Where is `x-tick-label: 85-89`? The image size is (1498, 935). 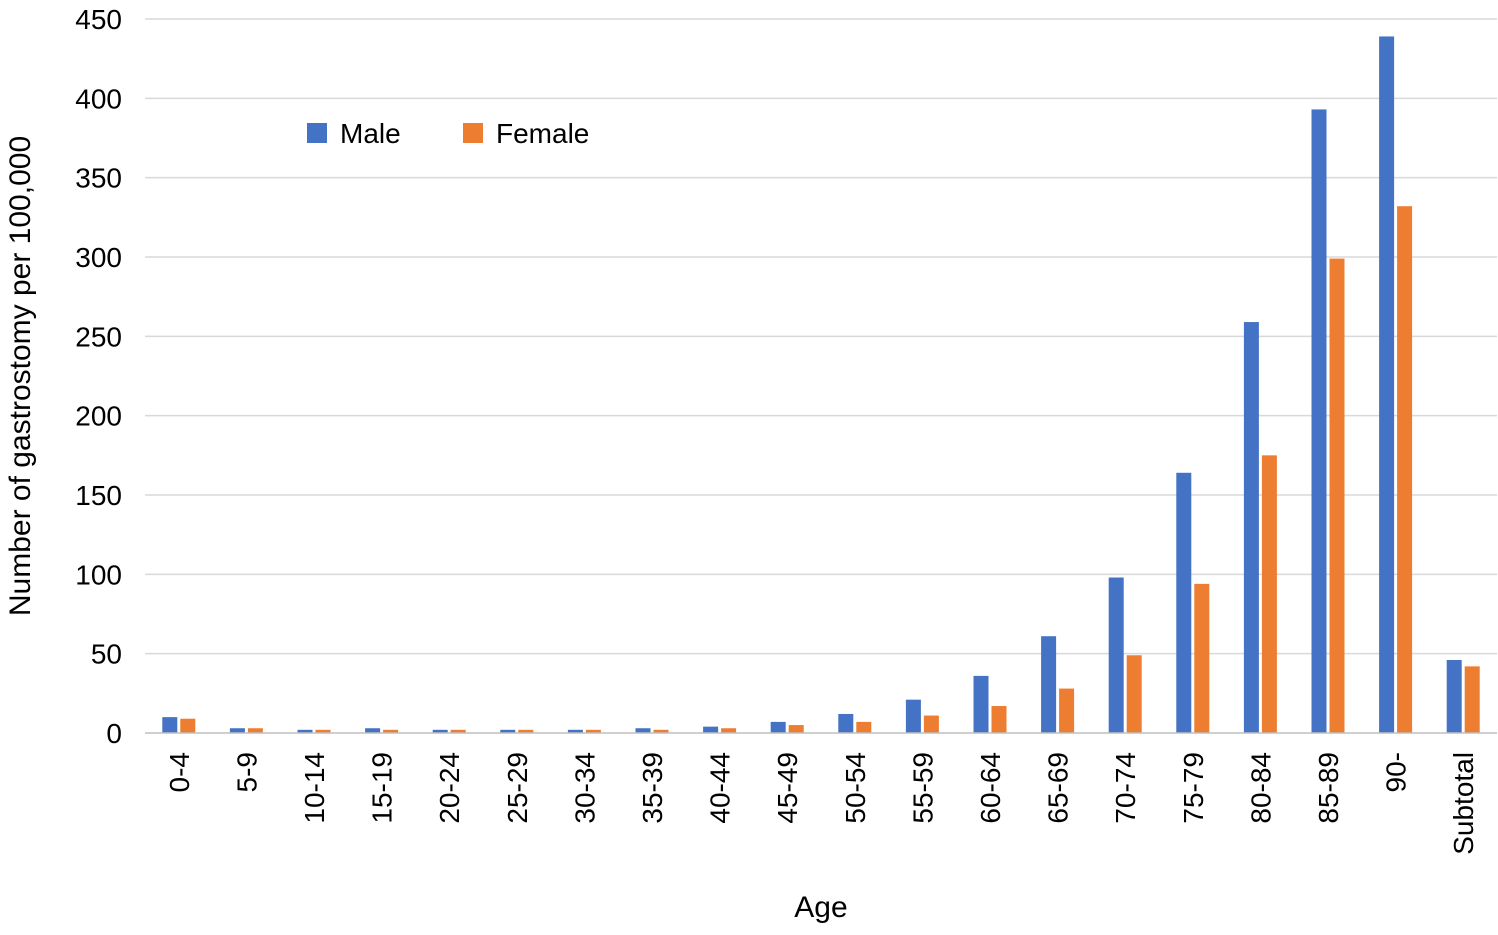 x-tick-label: 85-89 is located at coordinates (1328, 788).